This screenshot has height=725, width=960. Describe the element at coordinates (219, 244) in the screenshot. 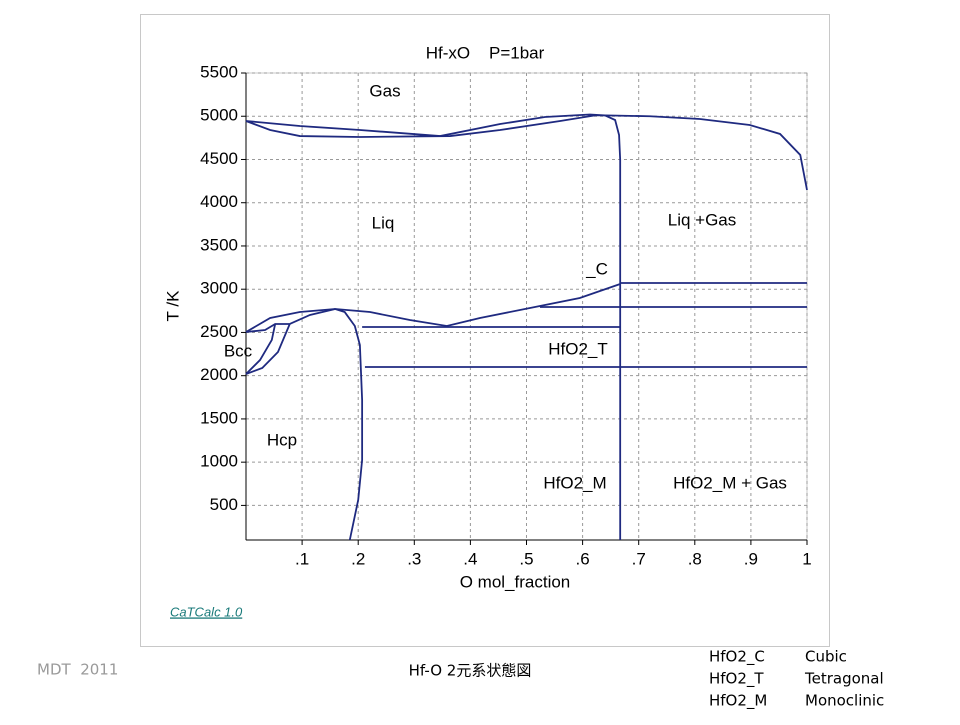

I see `y-tick-label: 3500` at that location.